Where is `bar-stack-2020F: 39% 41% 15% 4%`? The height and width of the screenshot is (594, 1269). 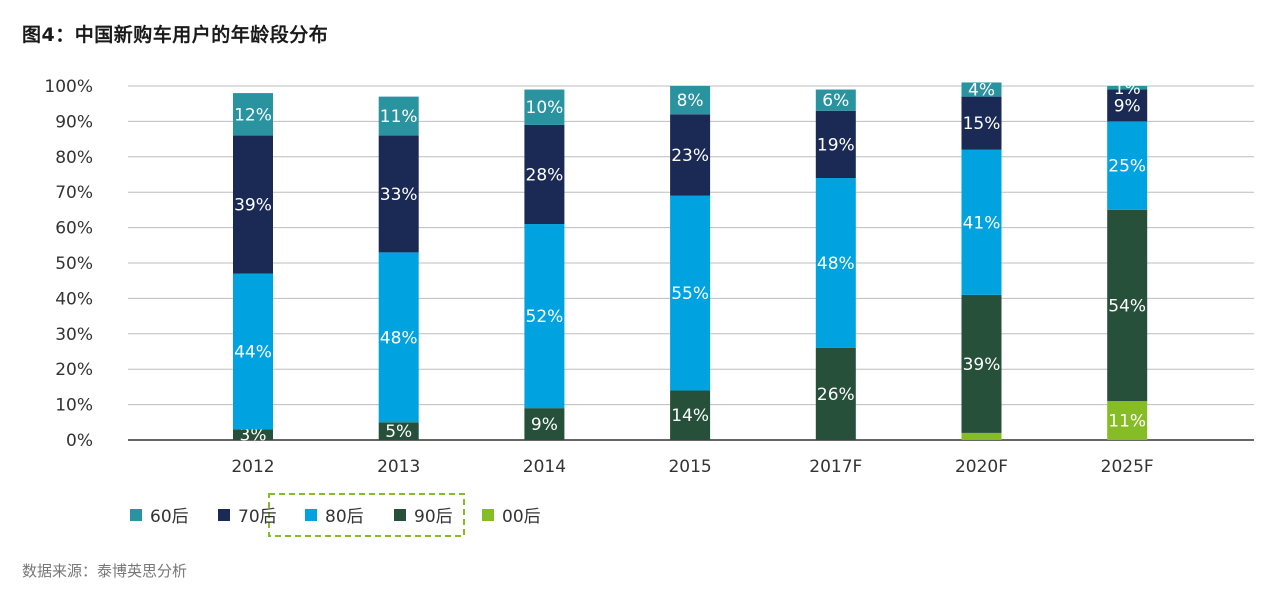 bar-stack-2020F: 39% 41% 15% 4% is located at coordinates (981, 260).